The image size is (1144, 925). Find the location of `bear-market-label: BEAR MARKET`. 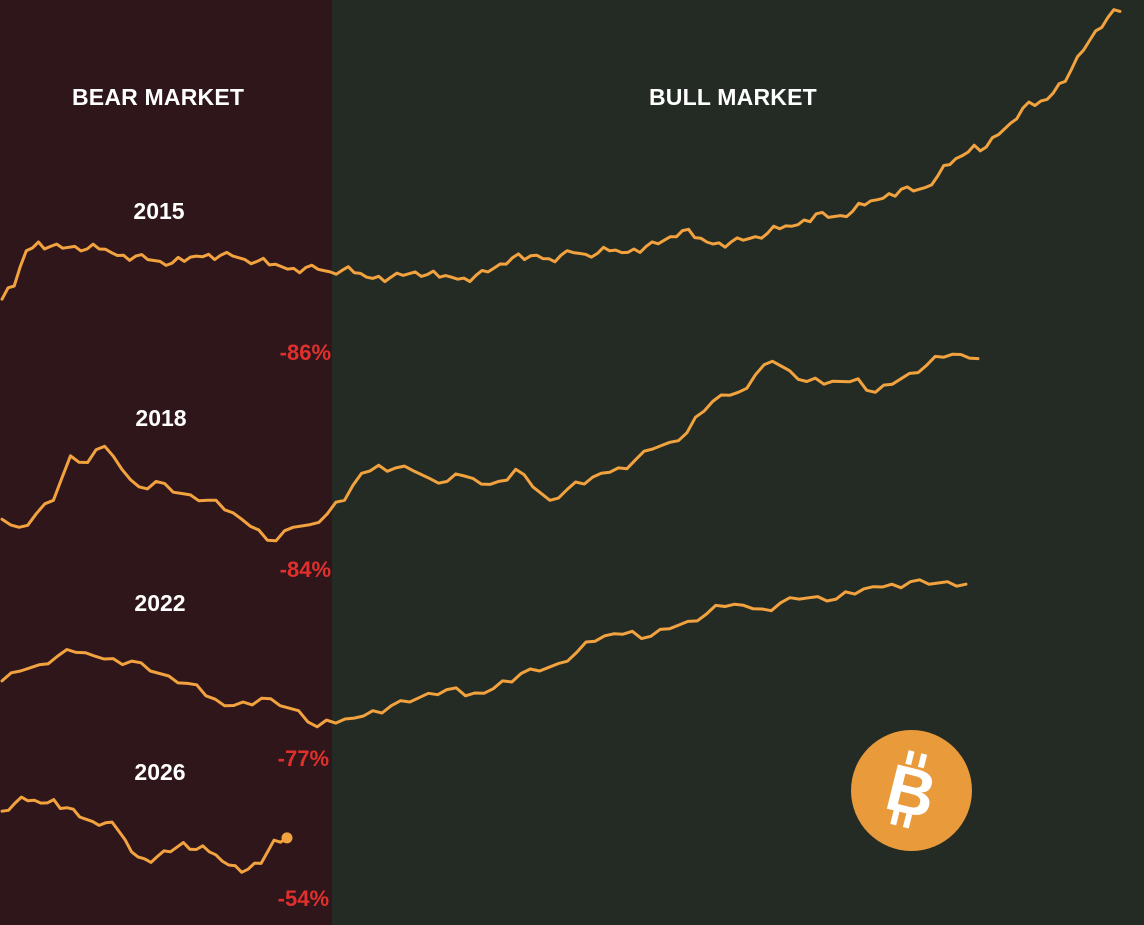

bear-market-label: BEAR MARKET is located at coordinates (158, 97).